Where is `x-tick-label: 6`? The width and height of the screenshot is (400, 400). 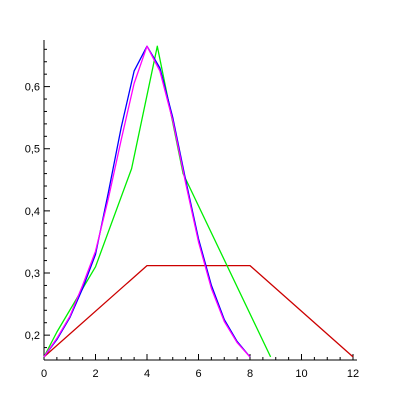 x-tick-label: 6 is located at coordinates (198, 374).